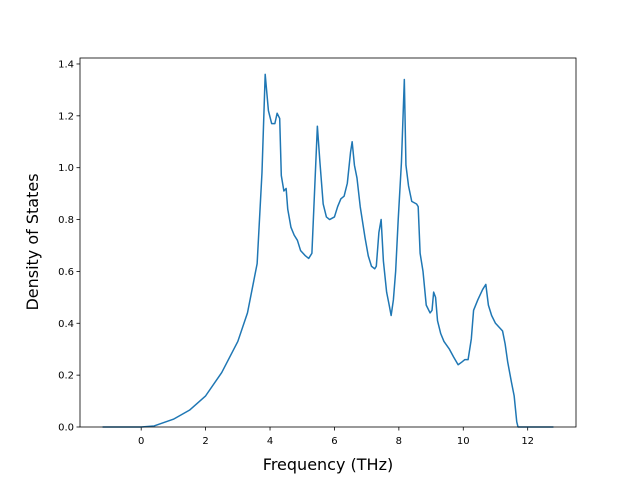  Describe the element at coordinates (66, 64) in the screenshot. I see `y-tick-label: 1.4` at that location.